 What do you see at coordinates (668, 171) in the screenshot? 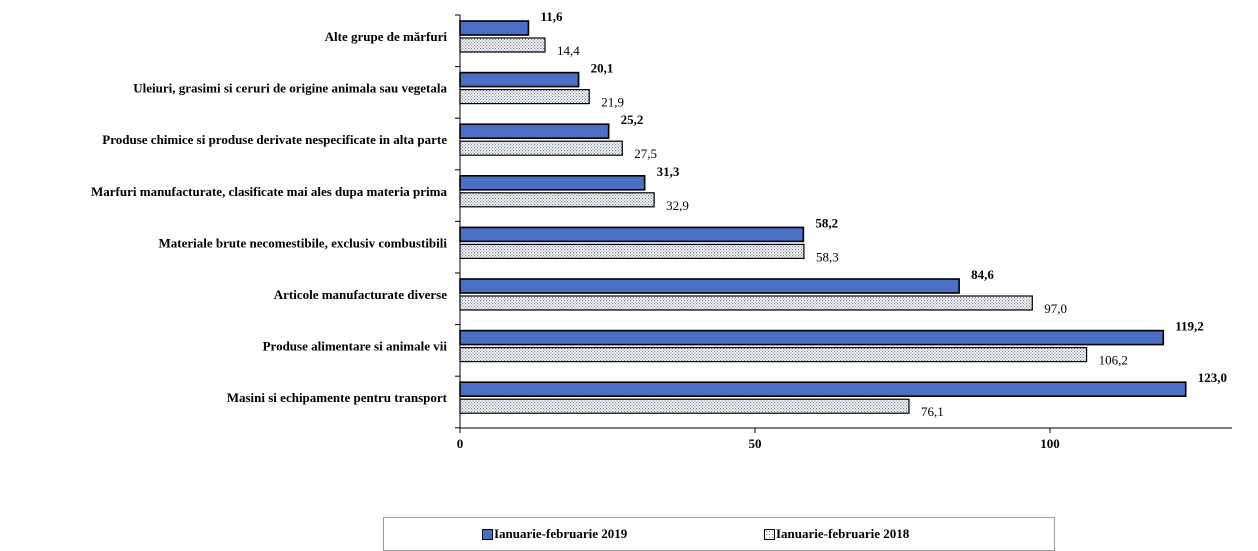
I see `data-label-2019: 31,3` at bounding box center [668, 171].